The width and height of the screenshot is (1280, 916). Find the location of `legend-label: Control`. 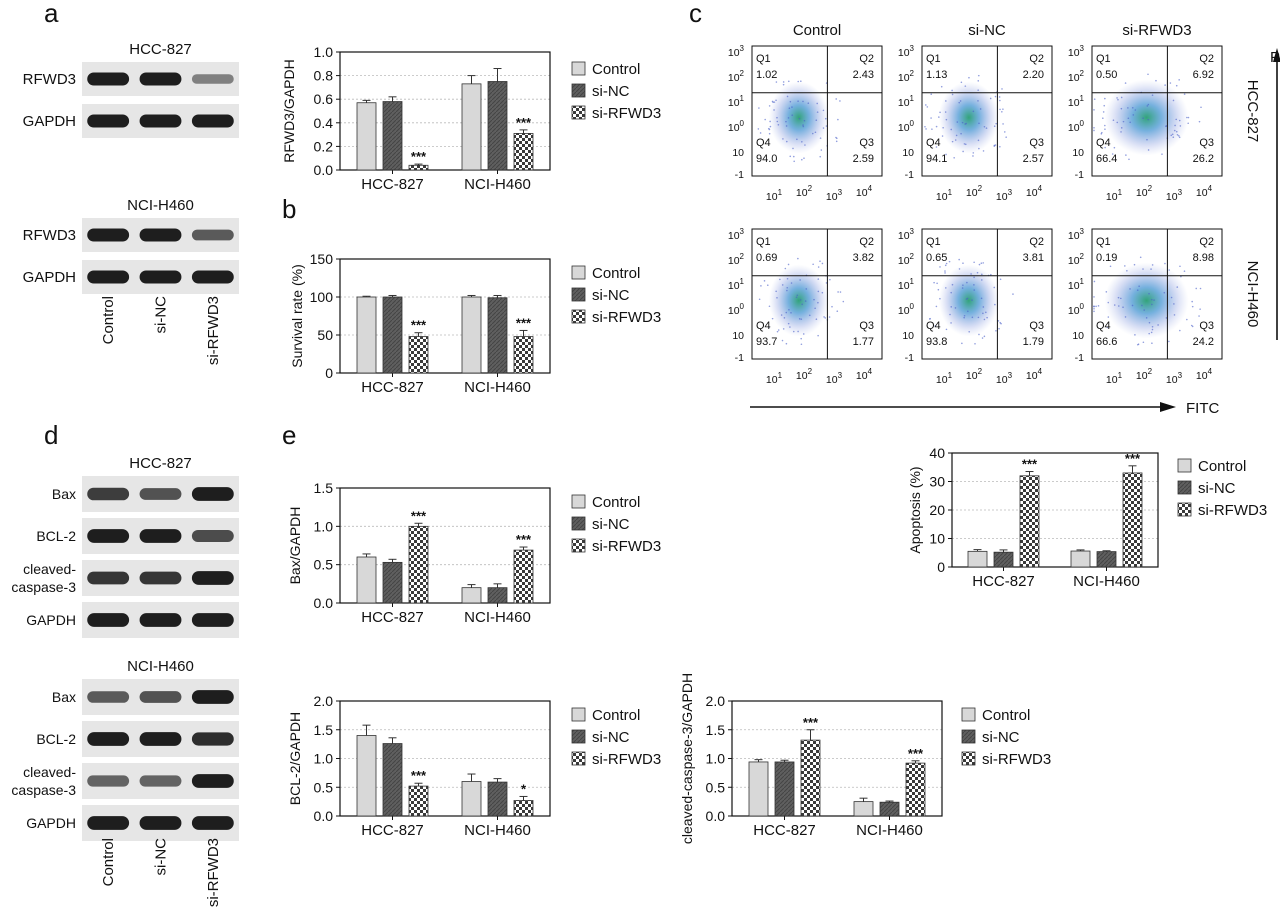

legend-label: Control is located at coordinates (616, 69).